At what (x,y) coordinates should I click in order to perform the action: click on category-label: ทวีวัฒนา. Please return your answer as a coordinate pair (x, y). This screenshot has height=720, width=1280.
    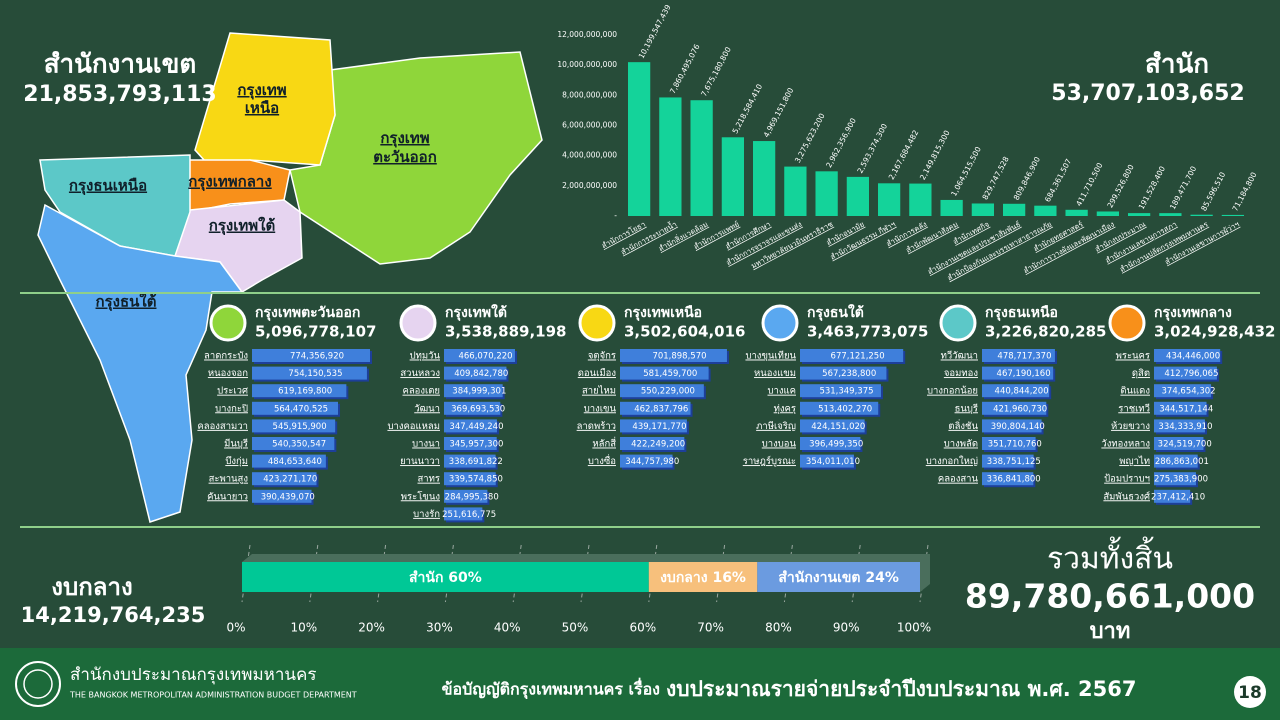
    Looking at the image, I should click on (959, 356).